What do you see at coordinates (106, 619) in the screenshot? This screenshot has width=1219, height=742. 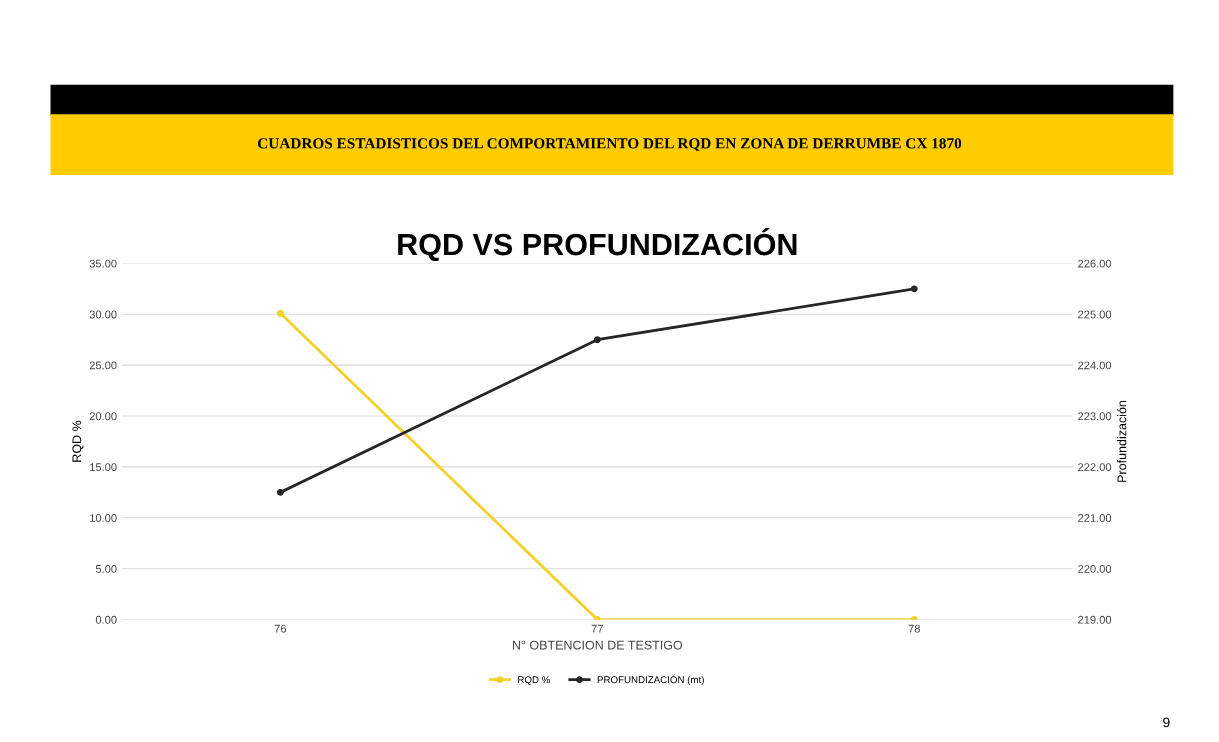 I see `y-tick-label: 0.00` at bounding box center [106, 619].